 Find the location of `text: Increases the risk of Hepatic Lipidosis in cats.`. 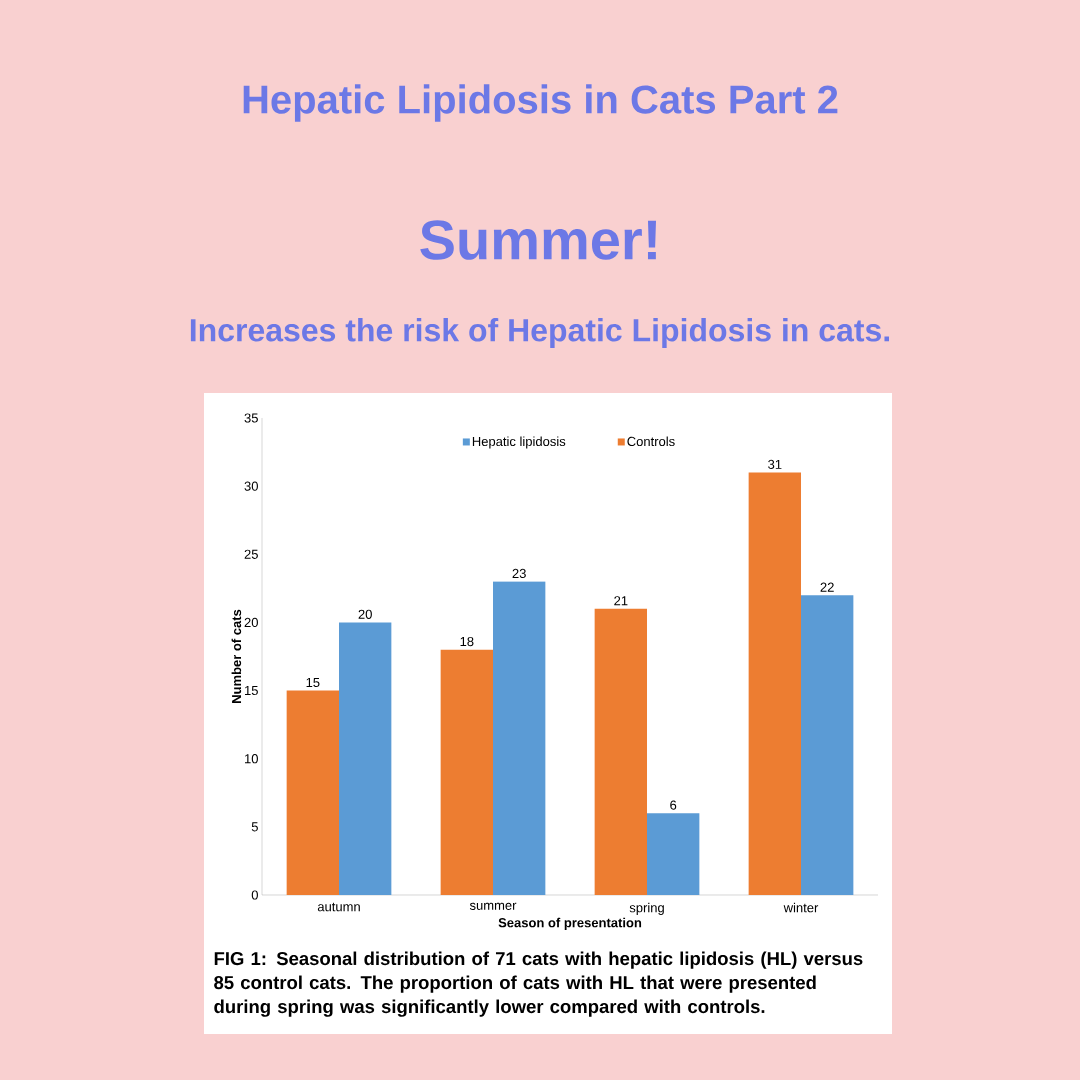

text: Increases the risk of Hepatic Lipidosis in cats. is located at coordinates (539, 333).